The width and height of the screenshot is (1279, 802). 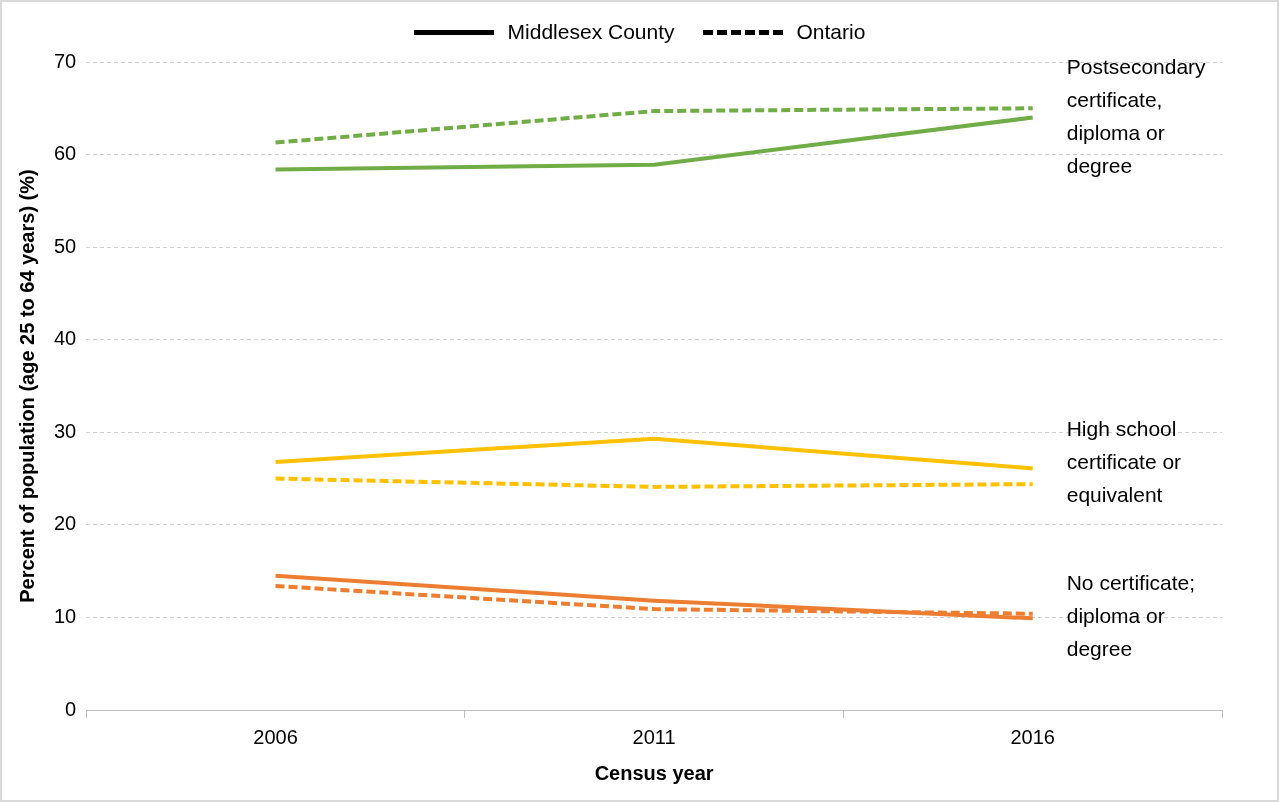 I want to click on annotation: No certificate; diploma or degree, so click(x=1131, y=616).